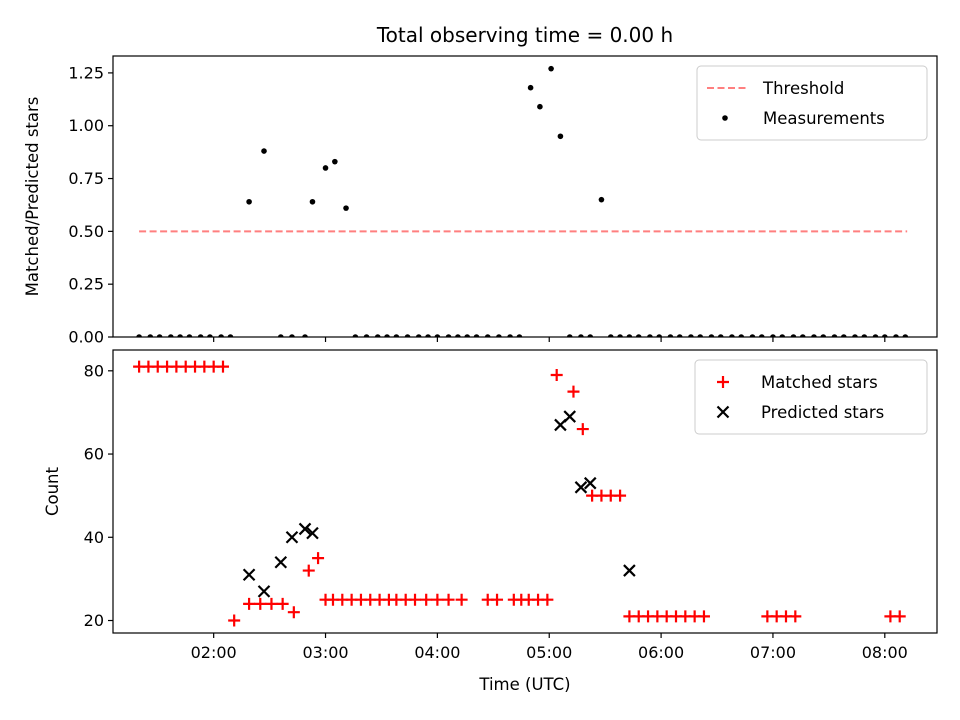  Describe the element at coordinates (773, 652) in the screenshot. I see `x-tick-label: 07:00` at that location.